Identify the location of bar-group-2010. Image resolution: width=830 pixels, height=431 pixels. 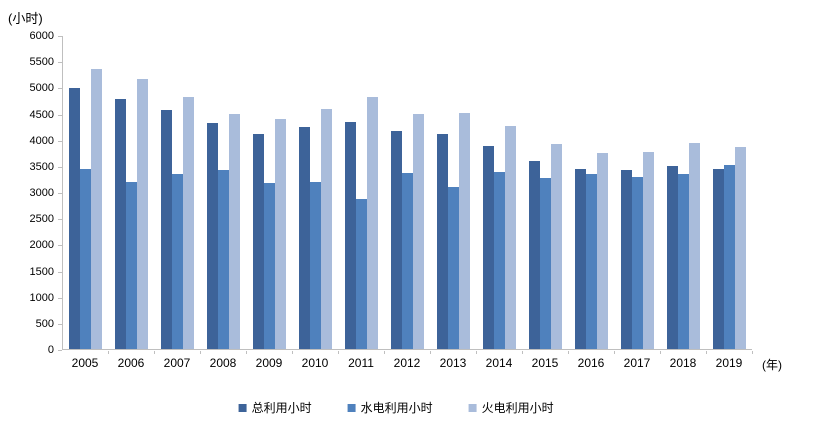
(316, 192).